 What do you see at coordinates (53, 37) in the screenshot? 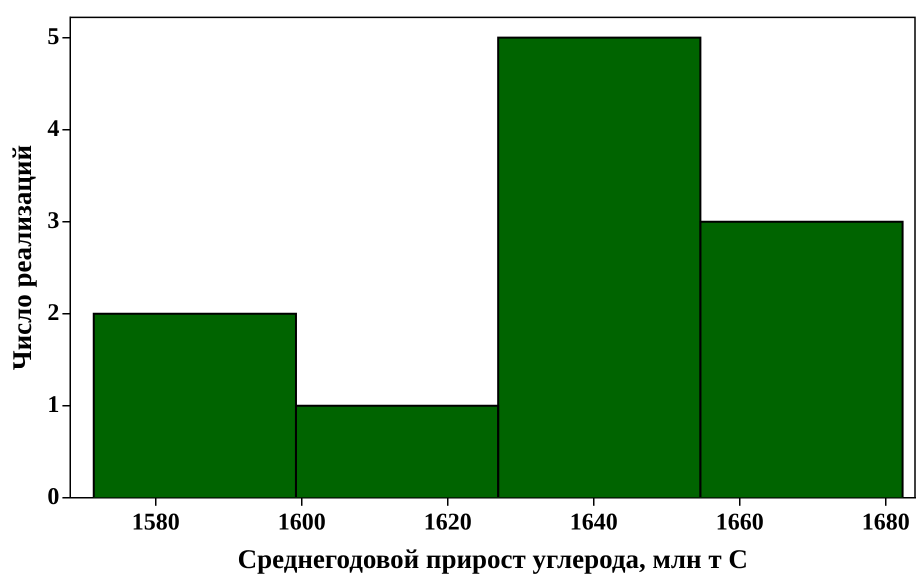
I see `y-tick-label: 5` at bounding box center [53, 37].